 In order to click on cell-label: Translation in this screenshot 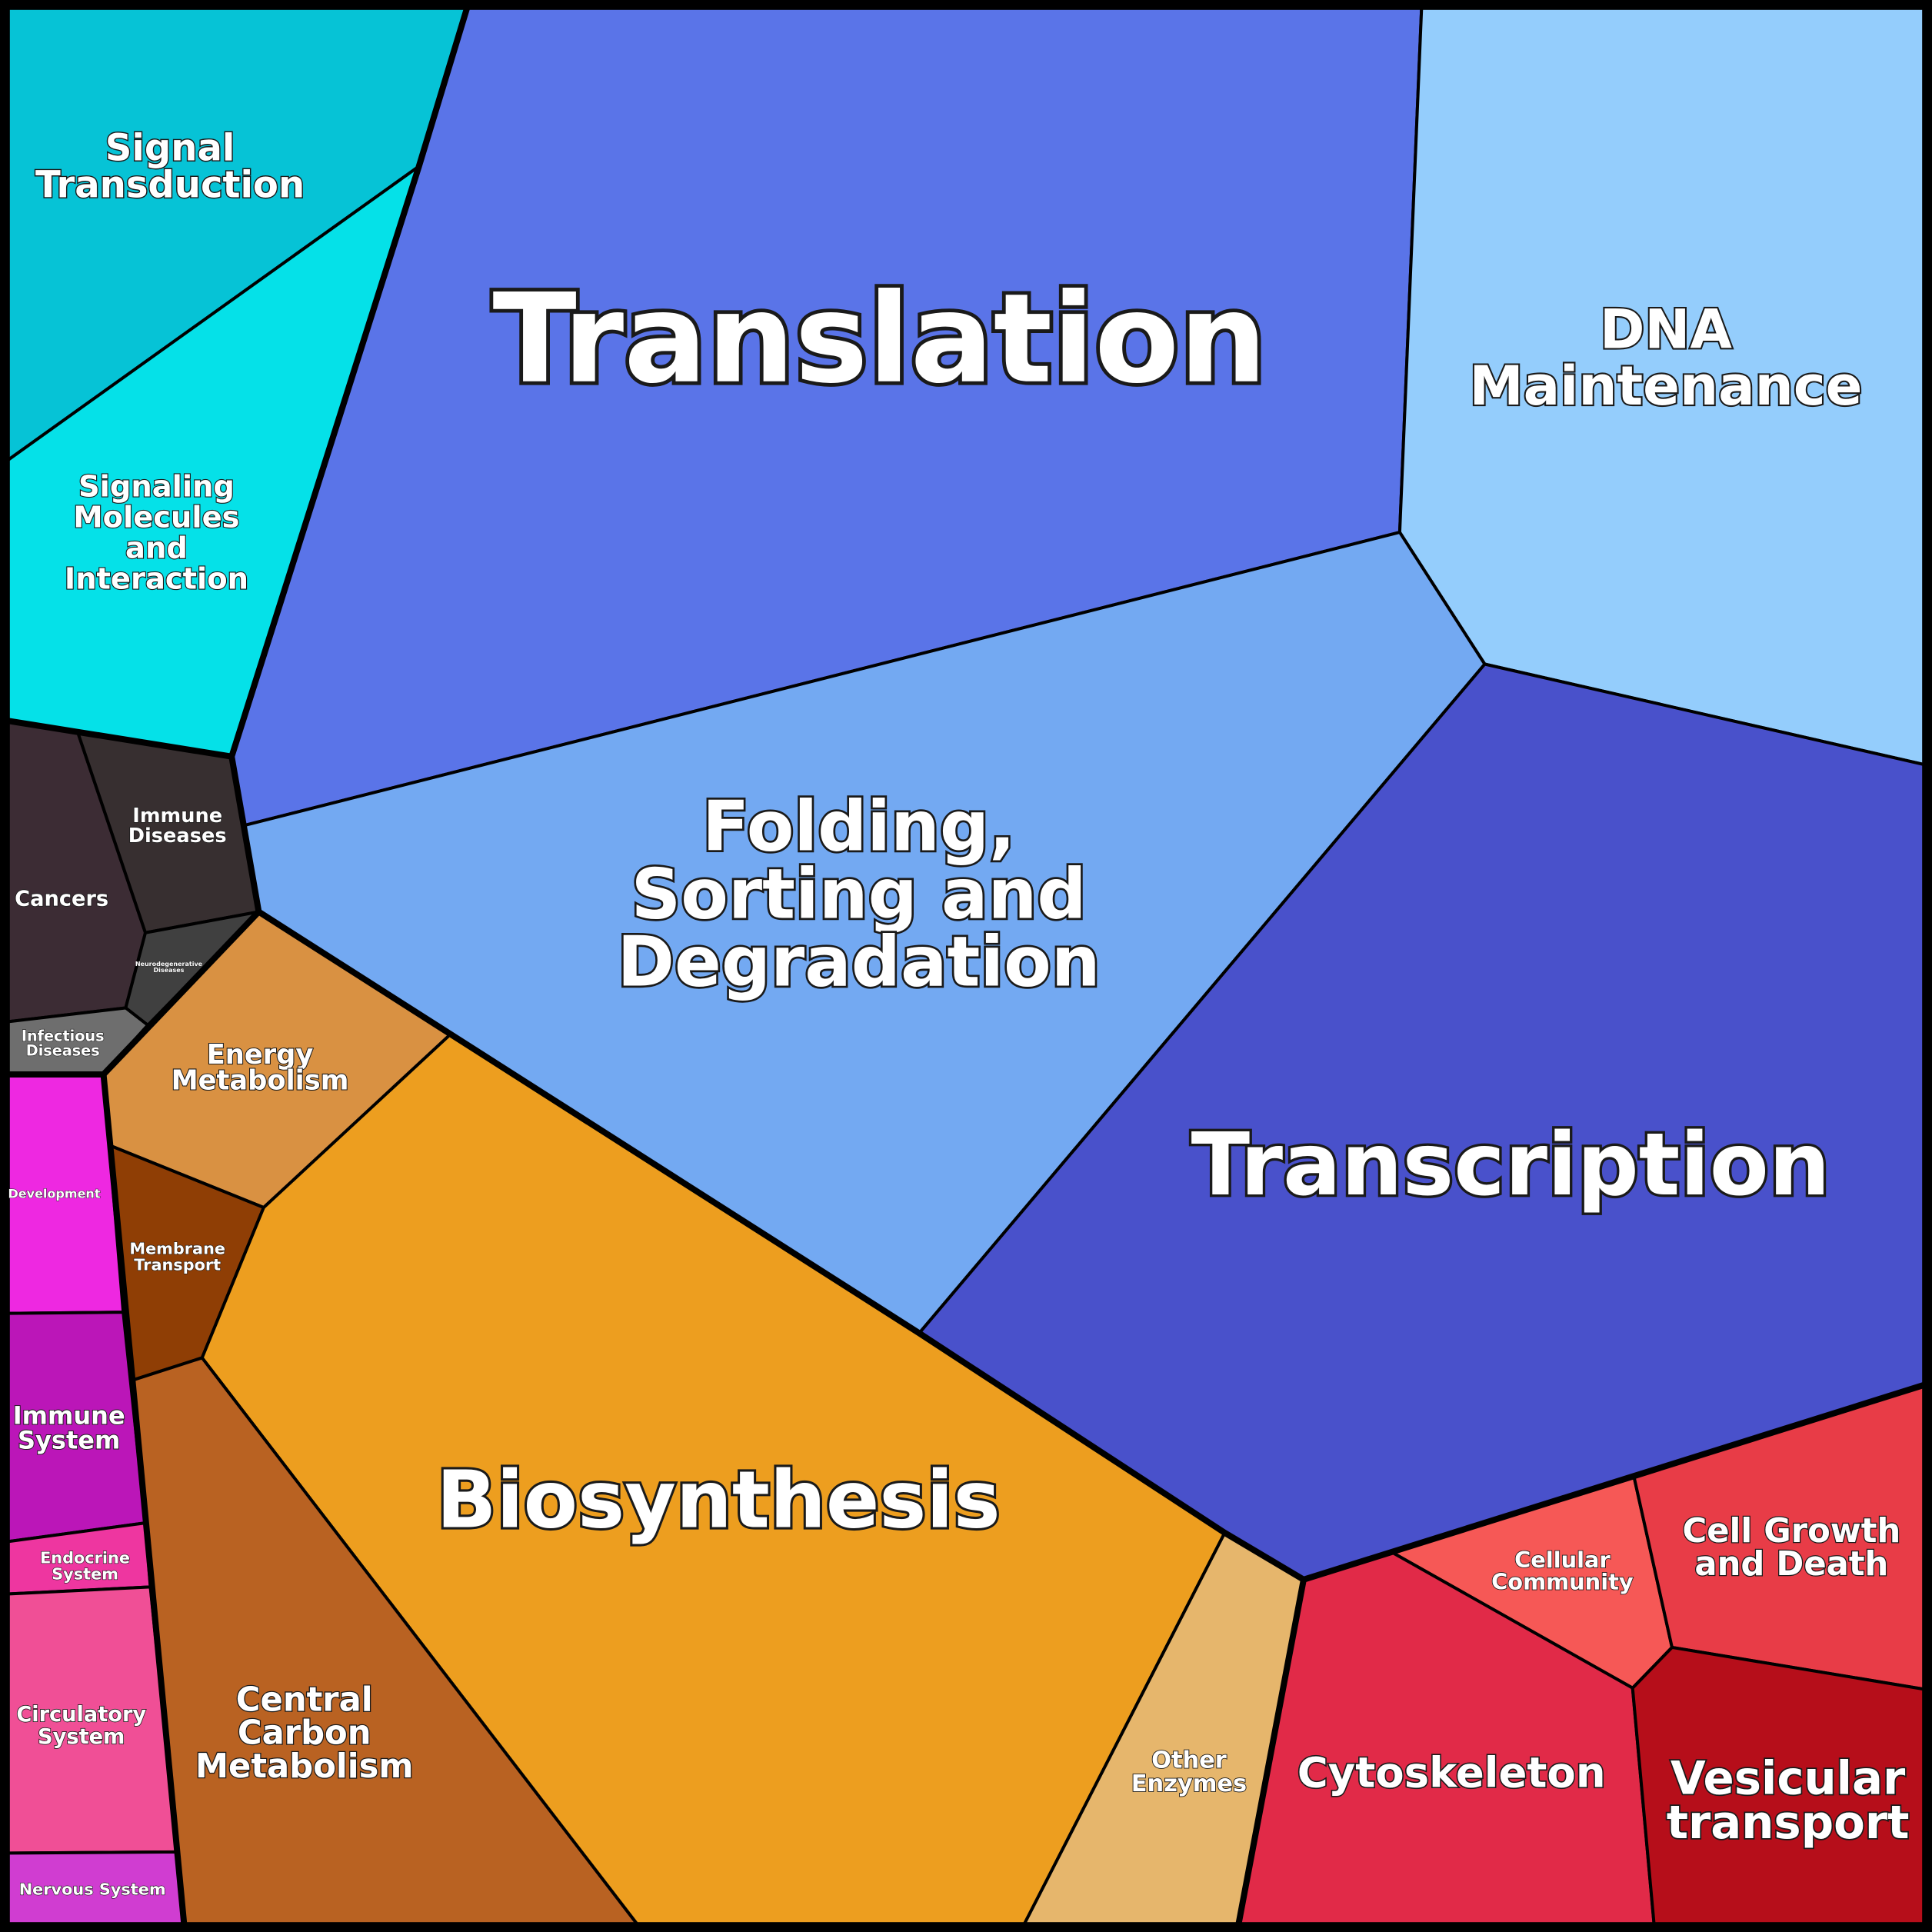, I will do `click(879, 339)`.